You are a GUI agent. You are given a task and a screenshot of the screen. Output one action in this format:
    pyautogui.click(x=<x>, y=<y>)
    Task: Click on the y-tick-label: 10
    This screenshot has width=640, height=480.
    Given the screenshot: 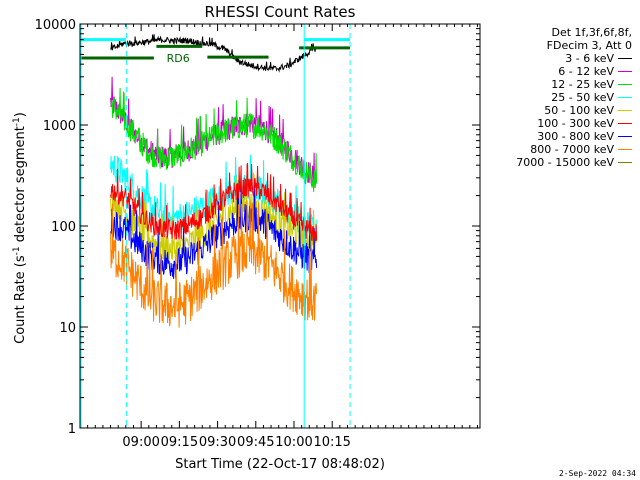 What is the action you would take?
    pyautogui.click(x=67, y=328)
    